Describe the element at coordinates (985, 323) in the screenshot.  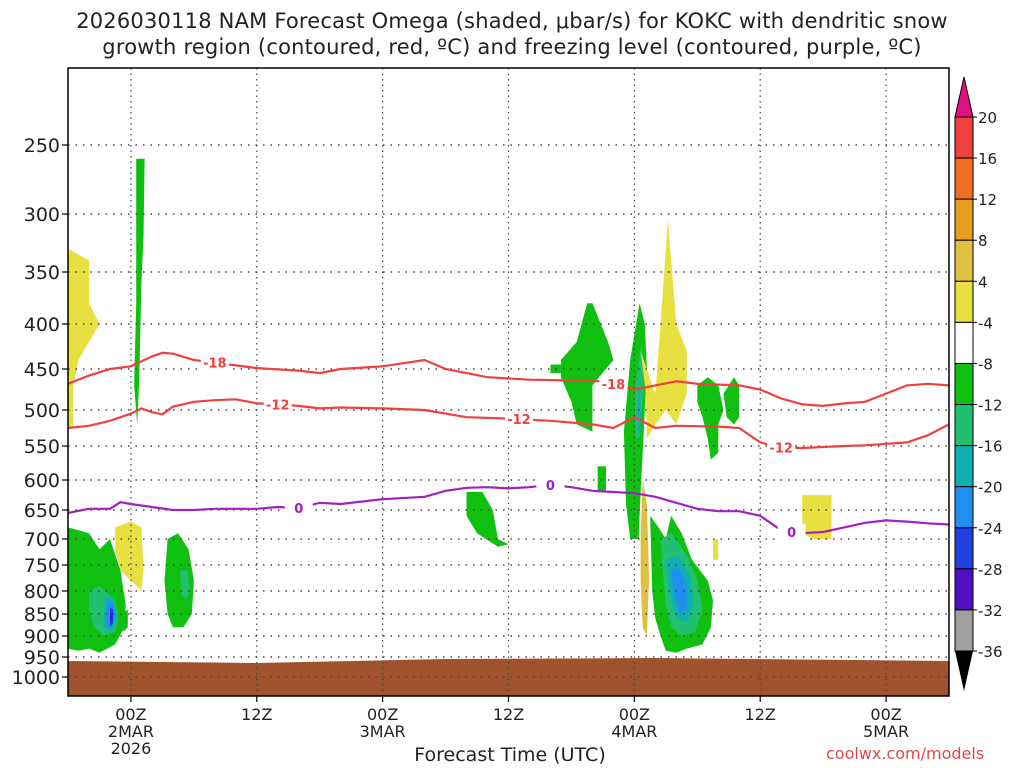
I see `colorbar-label: -4` at that location.